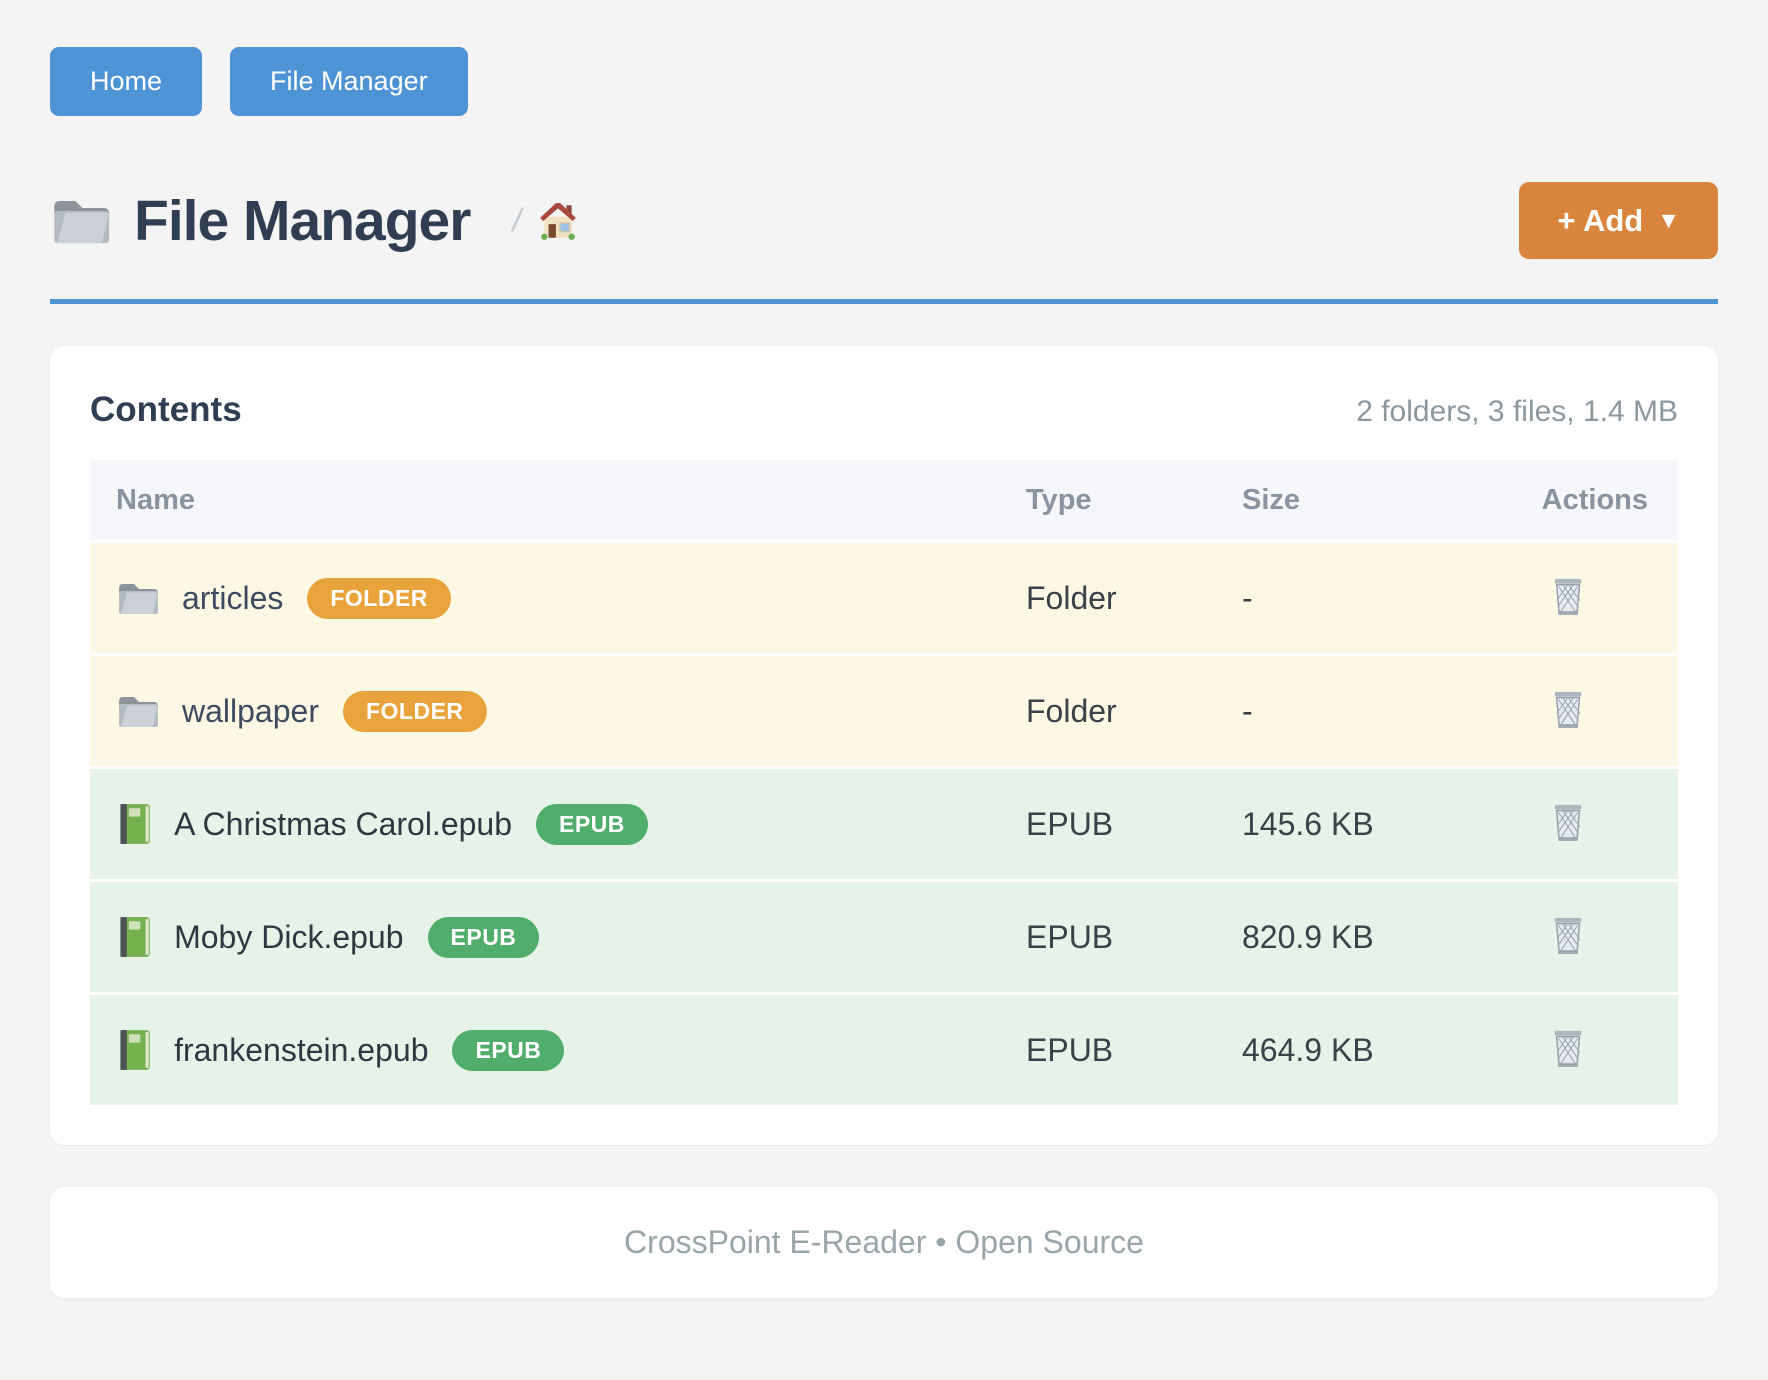 The width and height of the screenshot is (1768, 1380). I want to click on column-header-actions: Actions, so click(1594, 499).